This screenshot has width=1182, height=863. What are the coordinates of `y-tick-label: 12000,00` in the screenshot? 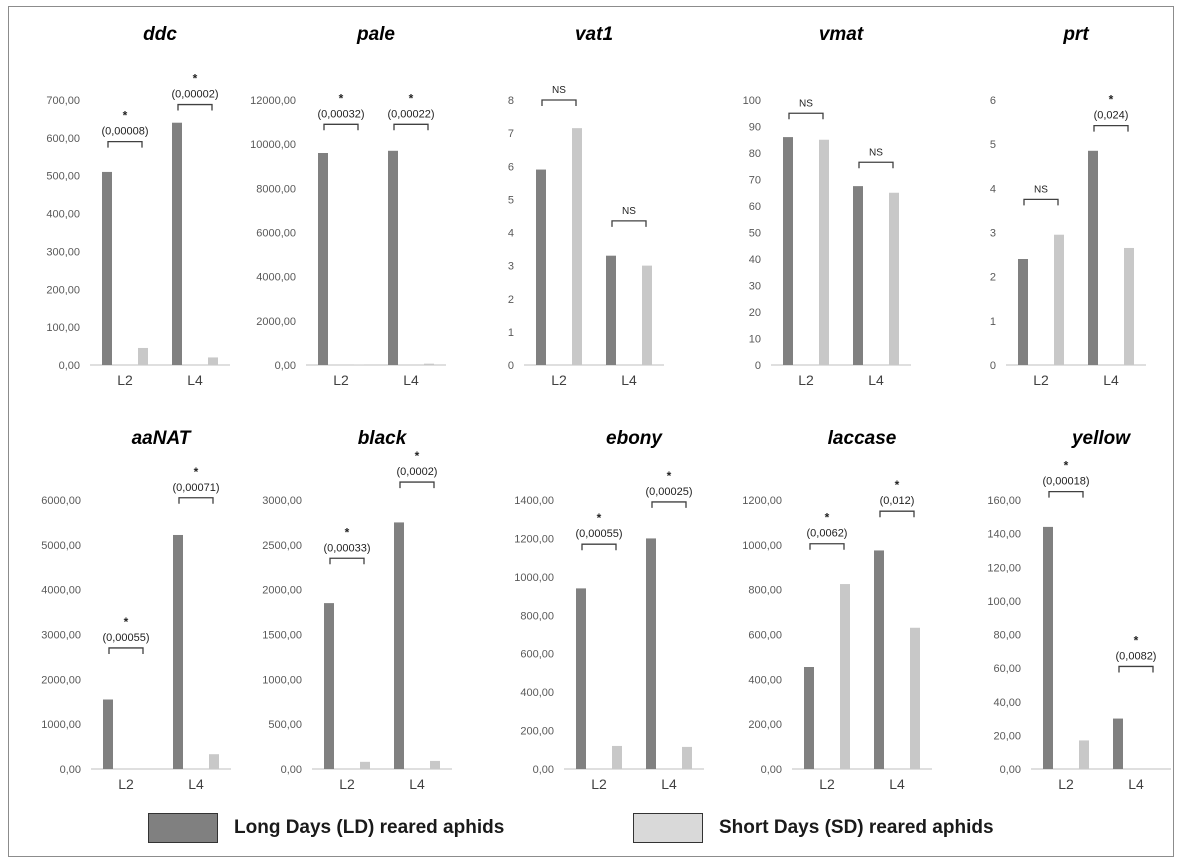 It's located at (273, 101).